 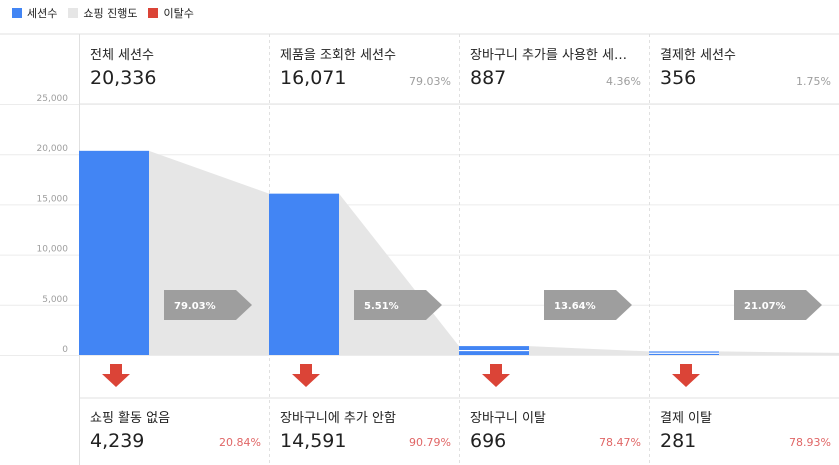 What do you see at coordinates (55, 300) in the screenshot?
I see `y-tick-label: 5,000` at bounding box center [55, 300].